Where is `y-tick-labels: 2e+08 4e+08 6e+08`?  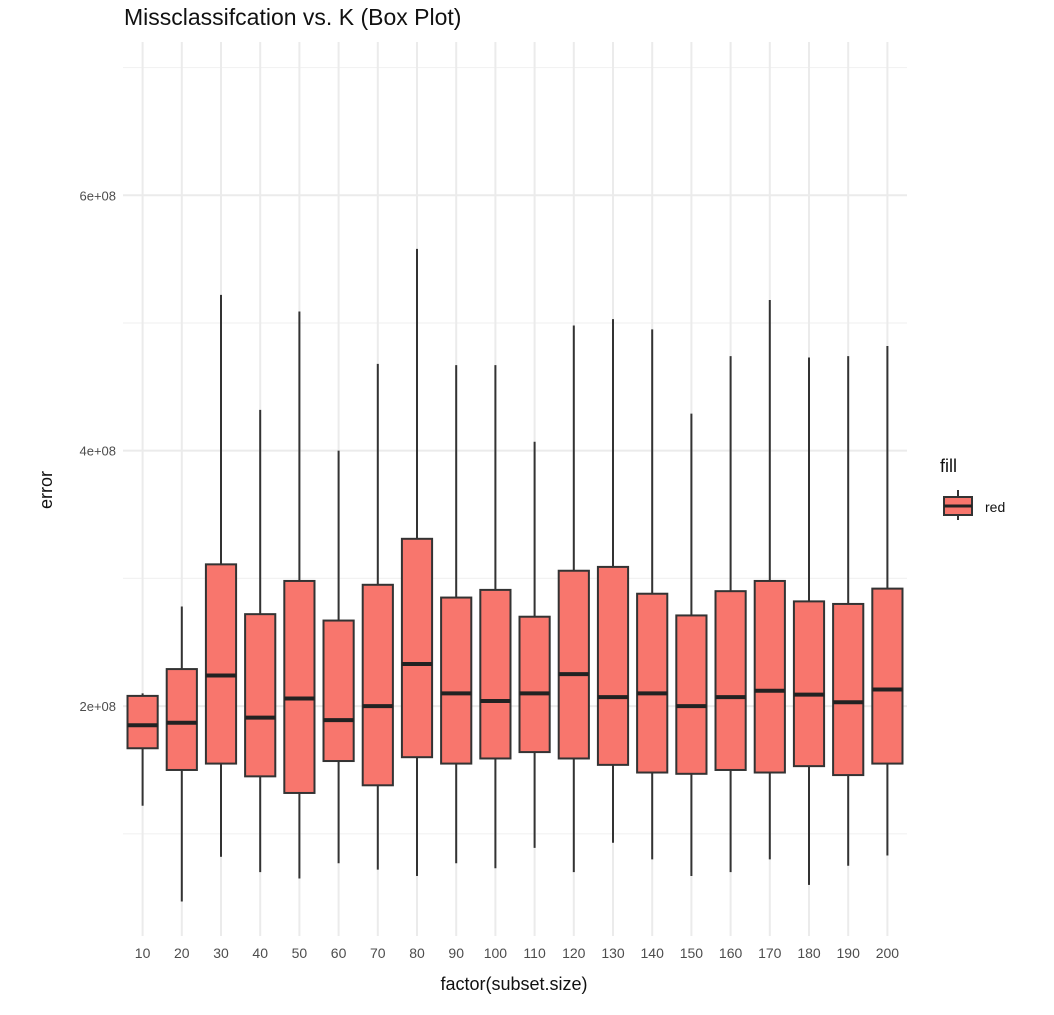
y-tick-labels: 2e+08 4e+08 6e+08 is located at coordinates (97, 451).